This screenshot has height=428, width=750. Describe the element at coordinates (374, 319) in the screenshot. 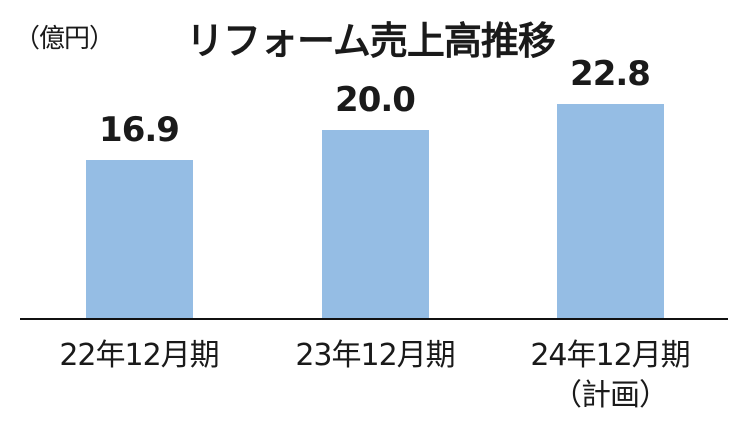

I see `x-axis-line` at that location.